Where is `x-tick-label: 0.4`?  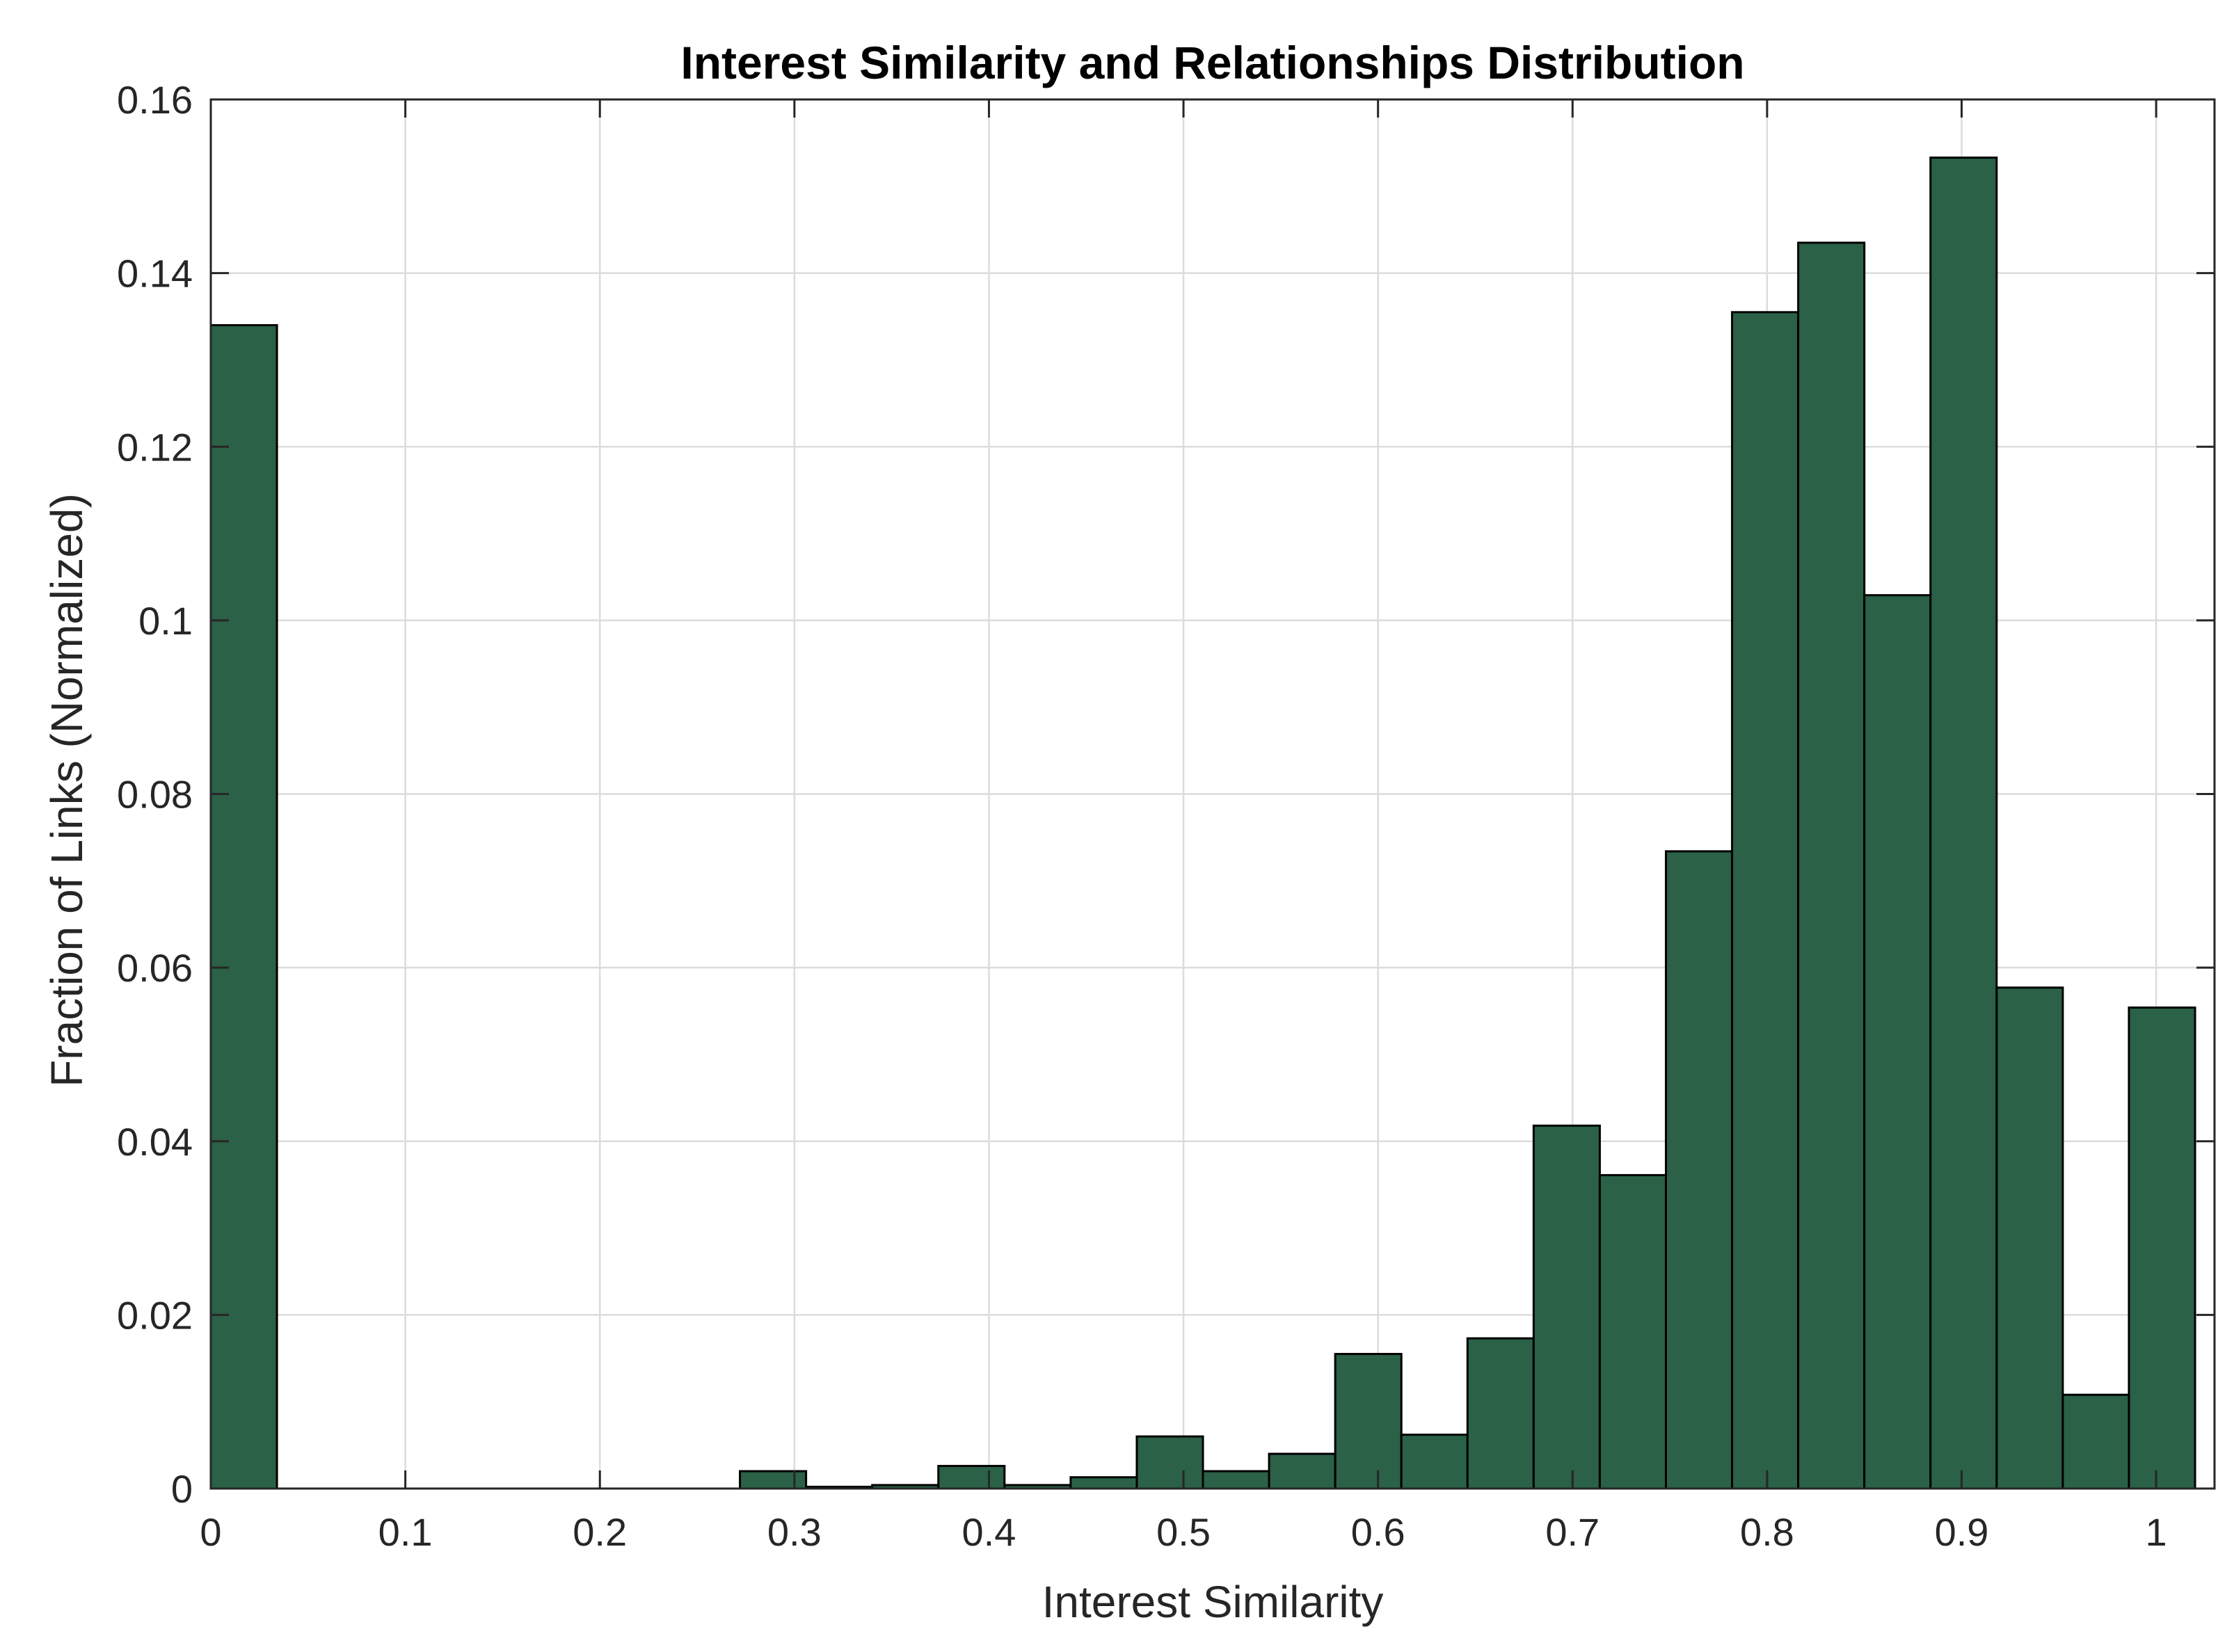
x-tick-label: 0.4 is located at coordinates (989, 1532).